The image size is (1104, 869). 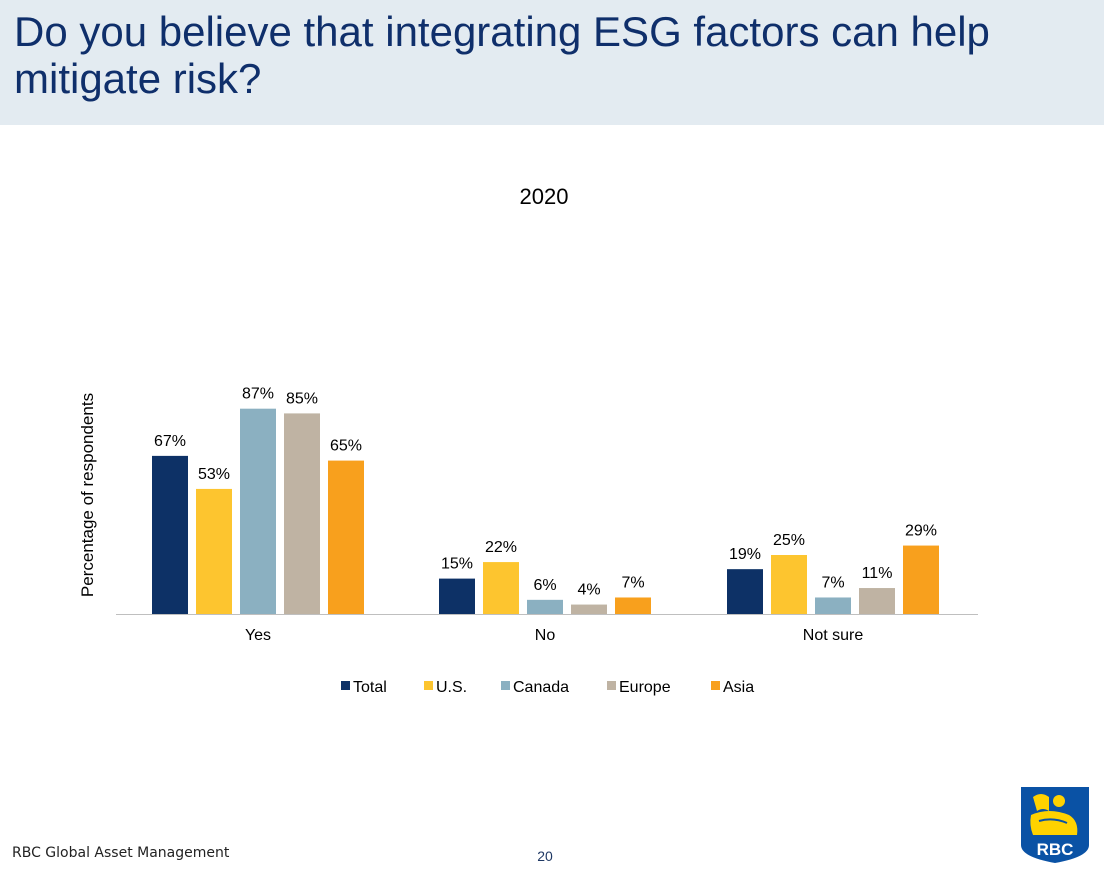 I want to click on legend-label: Canada, so click(x=541, y=687).